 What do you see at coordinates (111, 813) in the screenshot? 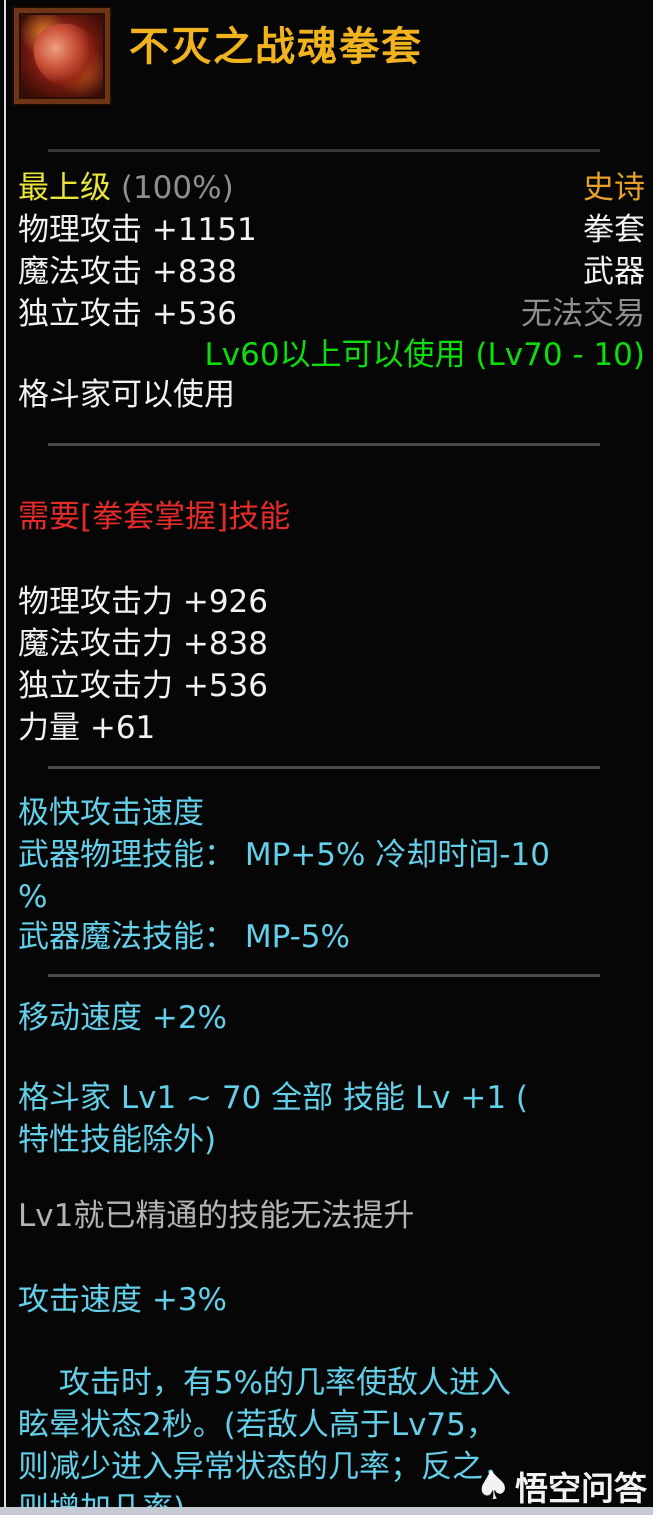
I see `attack-speed-grade: 极快攻击速度` at bounding box center [111, 813].